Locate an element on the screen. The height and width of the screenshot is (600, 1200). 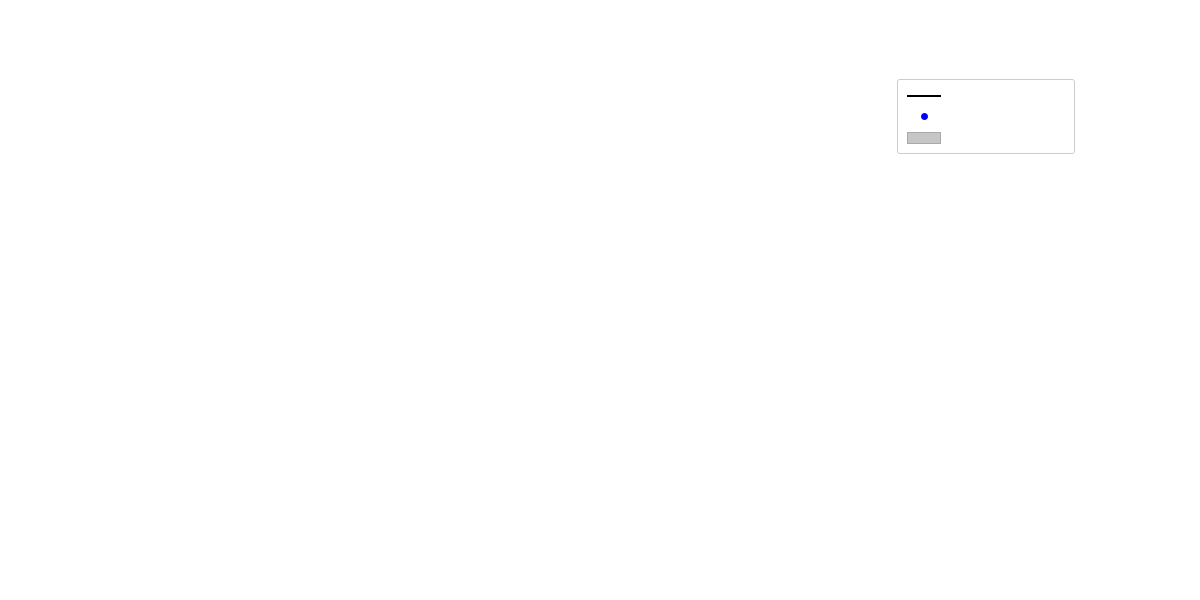
legend-item-median-abs-dev is located at coordinates (987, 137).